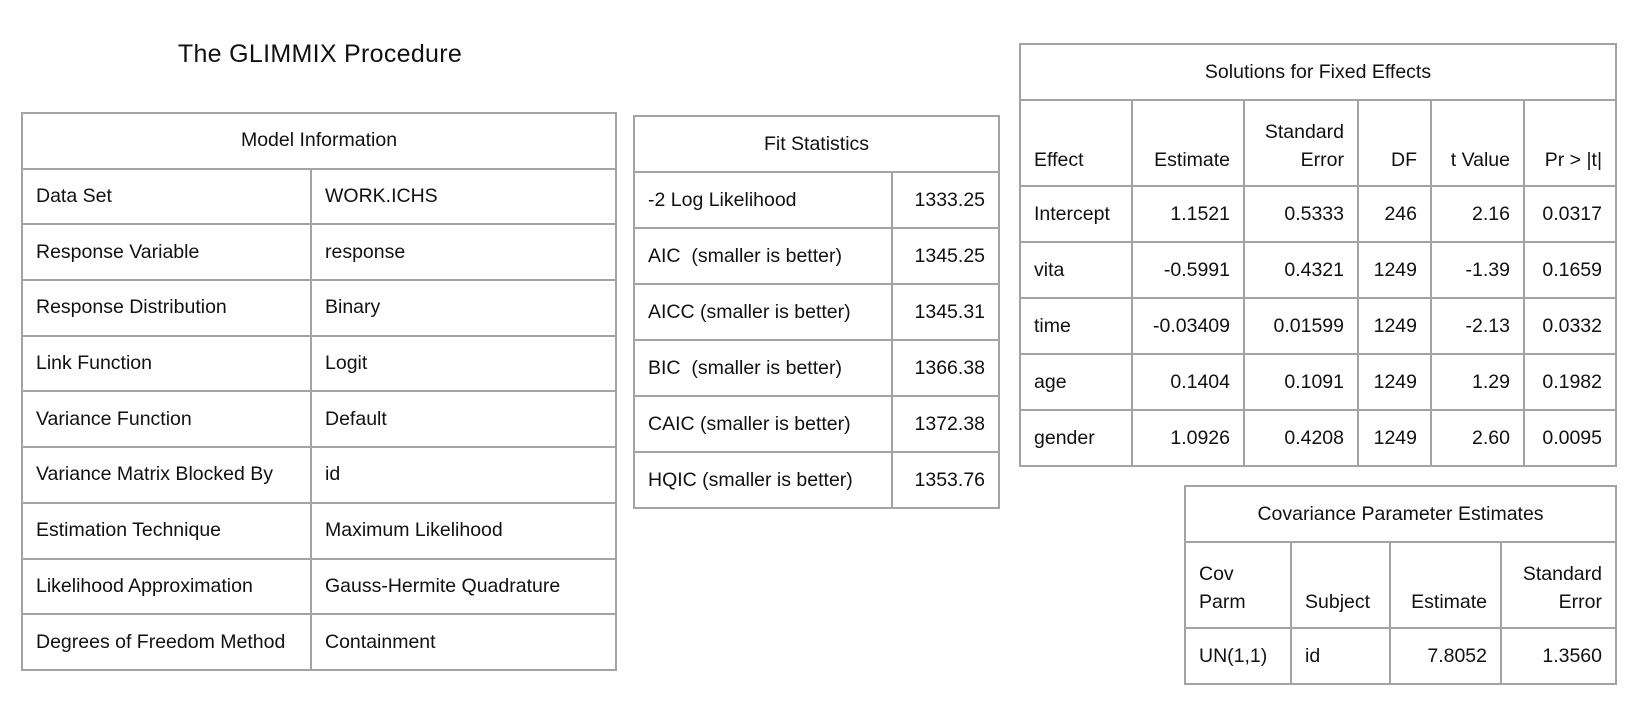  I want to click on row-value: response, so click(463, 252).